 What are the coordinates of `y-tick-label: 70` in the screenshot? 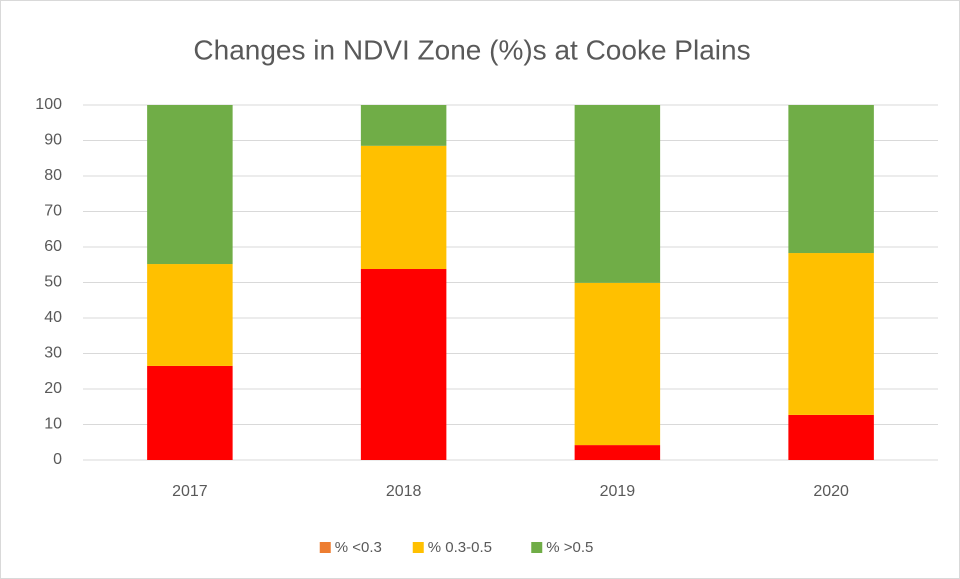 It's located at (53, 211).